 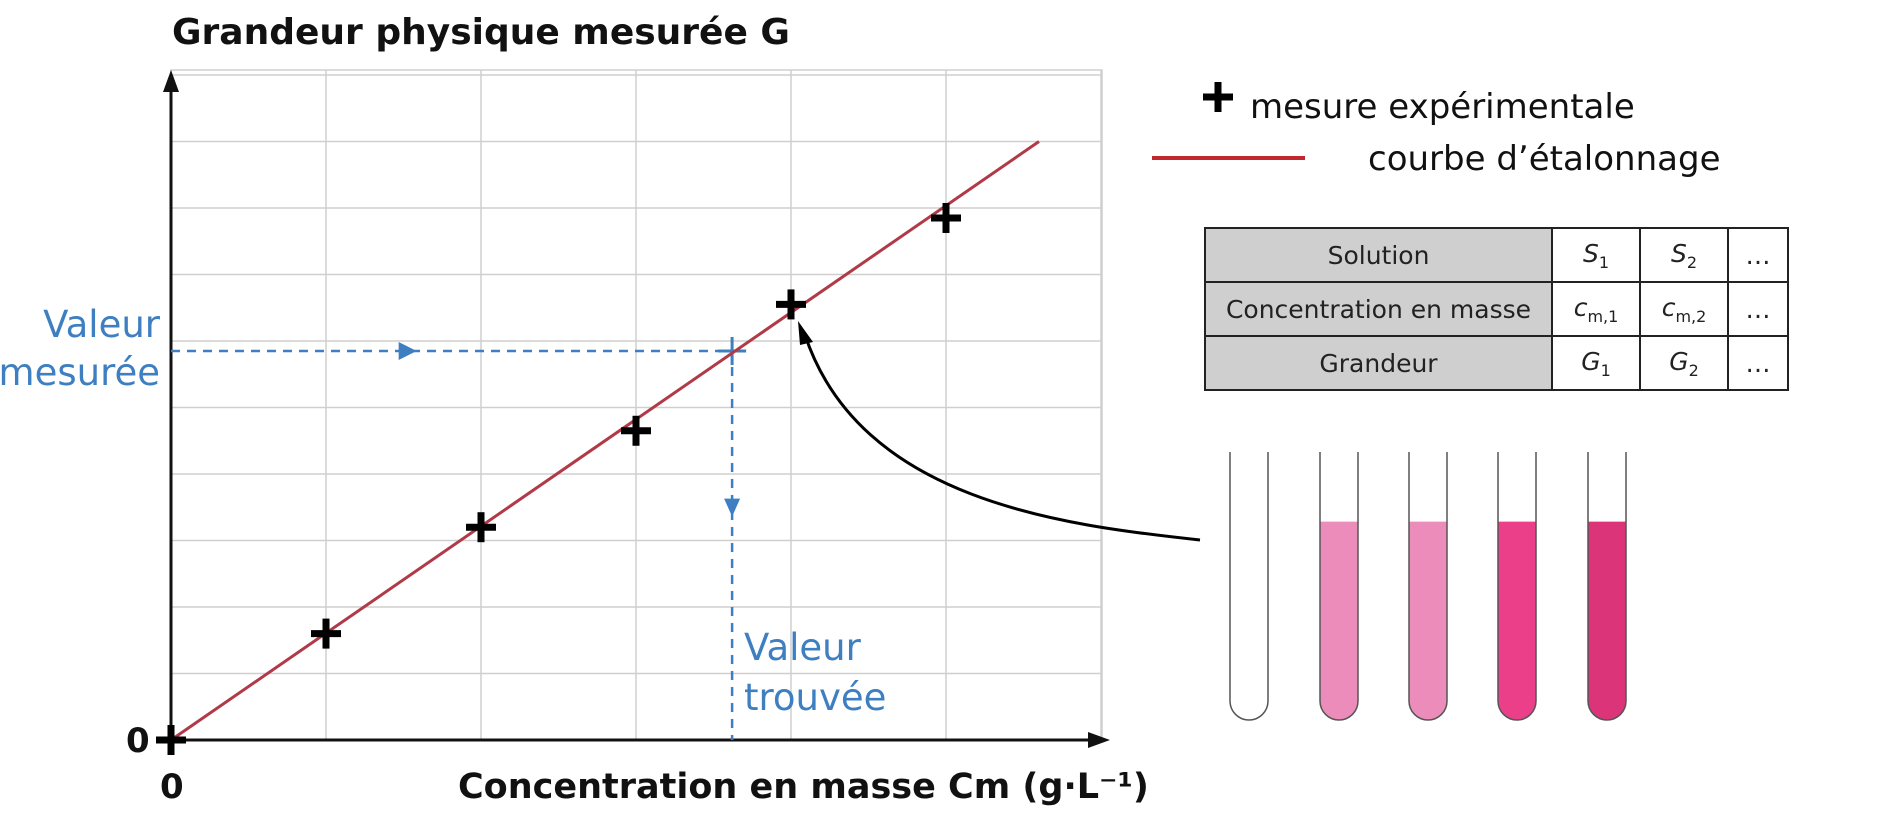 What do you see at coordinates (172, 787) in the screenshot?
I see `x-origin-label: 0` at bounding box center [172, 787].